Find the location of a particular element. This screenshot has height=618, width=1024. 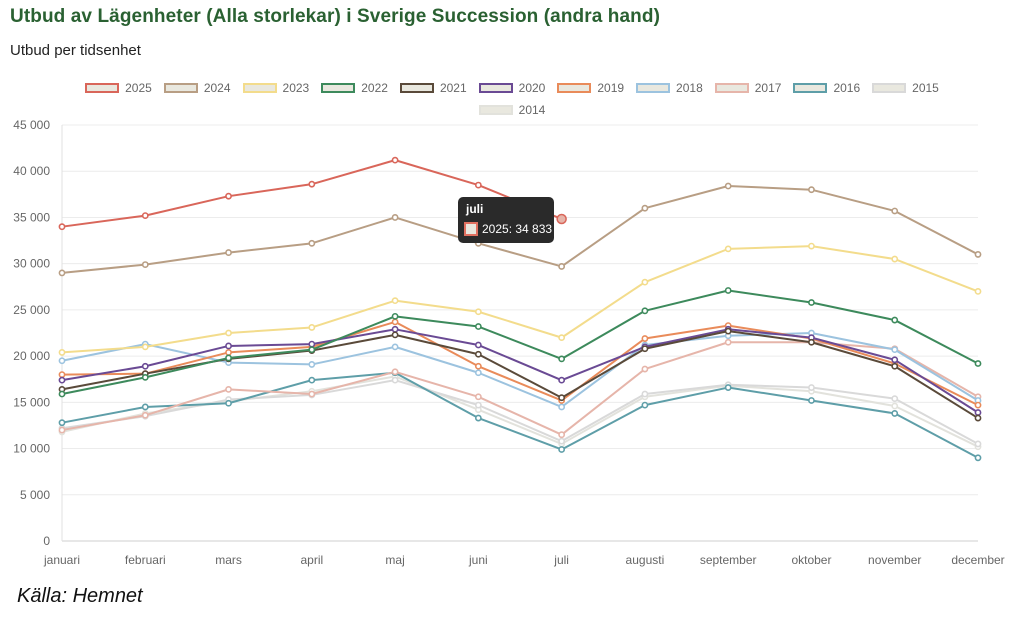

legend-item-2019: 2019 is located at coordinates (590, 88).